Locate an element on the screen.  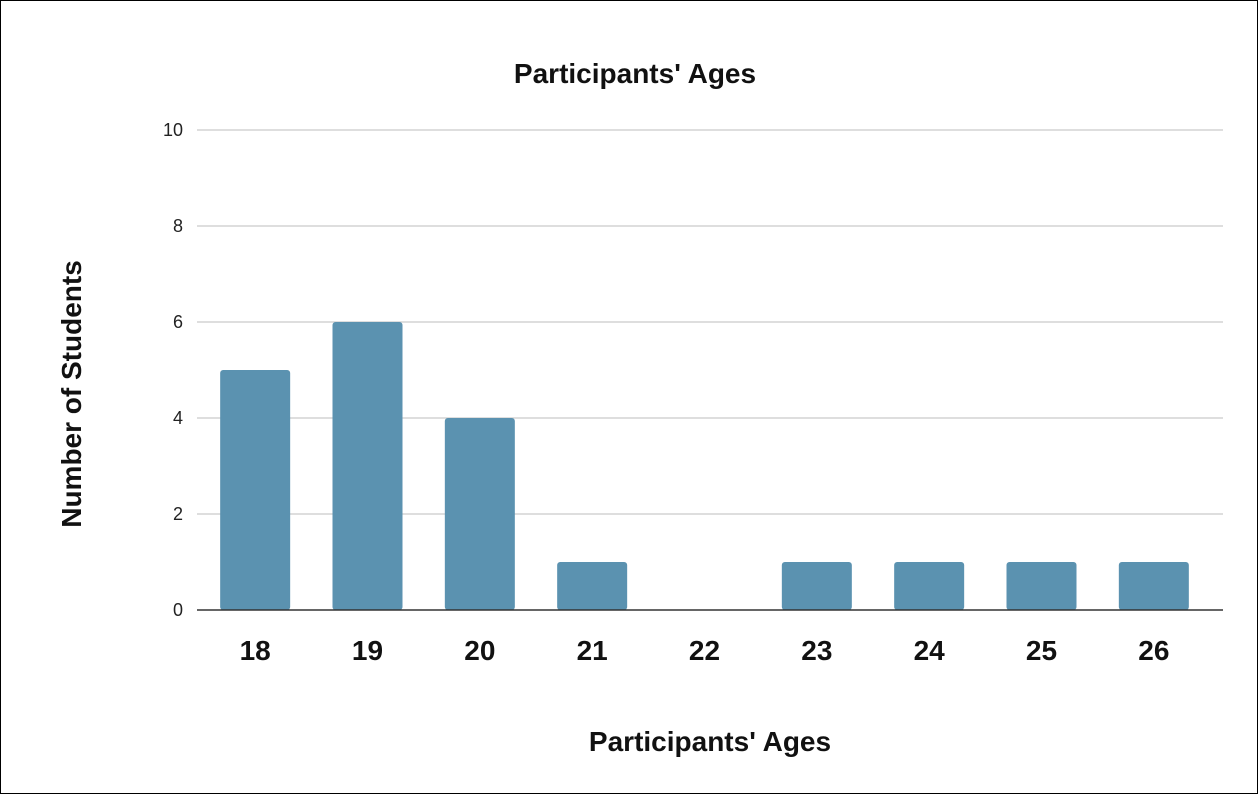
x-tick-label: 18 is located at coordinates (255, 650).